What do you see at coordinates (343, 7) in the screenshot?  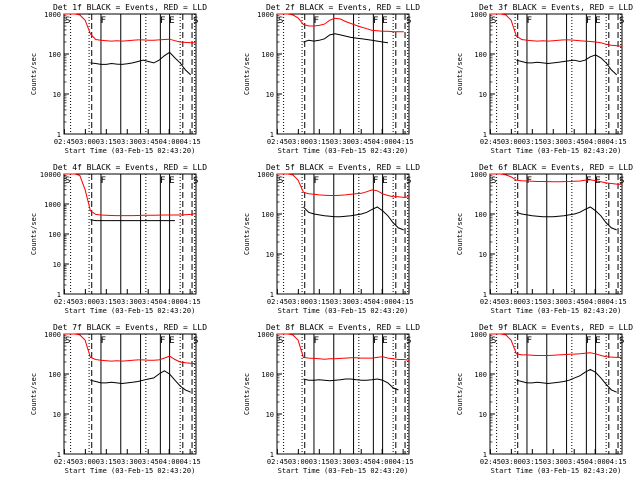 I see `panel-title: Det 2f BLACK = Events, RED = LLD` at bounding box center [343, 7].